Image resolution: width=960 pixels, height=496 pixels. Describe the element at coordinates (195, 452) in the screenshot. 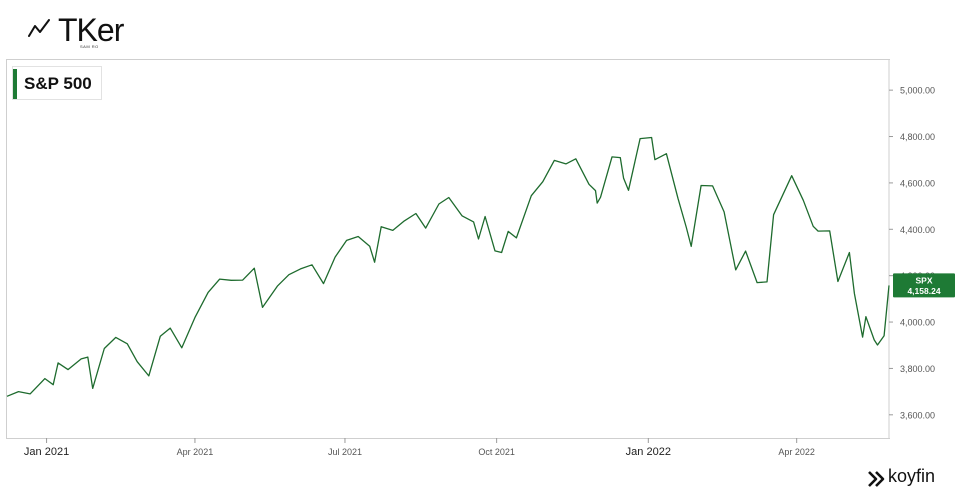

I see `x-tick-label: Apr 2021` at that location.